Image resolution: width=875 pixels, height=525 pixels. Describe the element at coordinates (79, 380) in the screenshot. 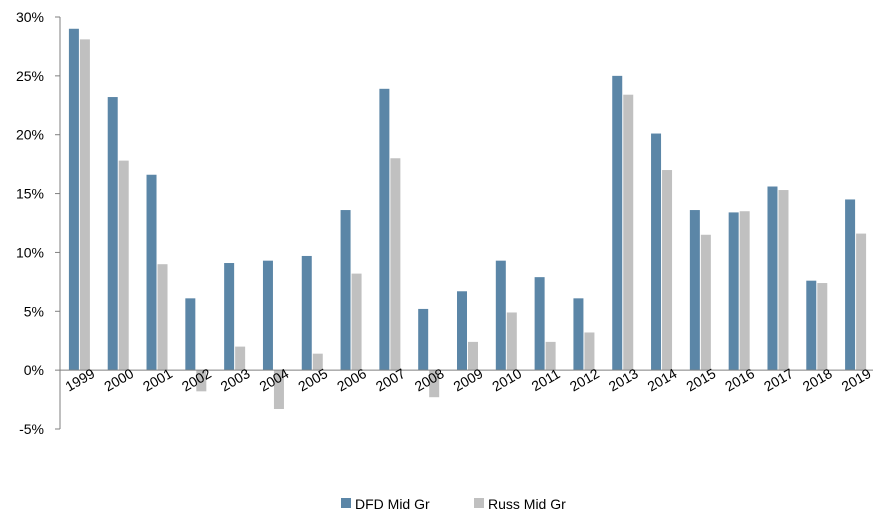

I see `x-tick-label: 1999` at that location.